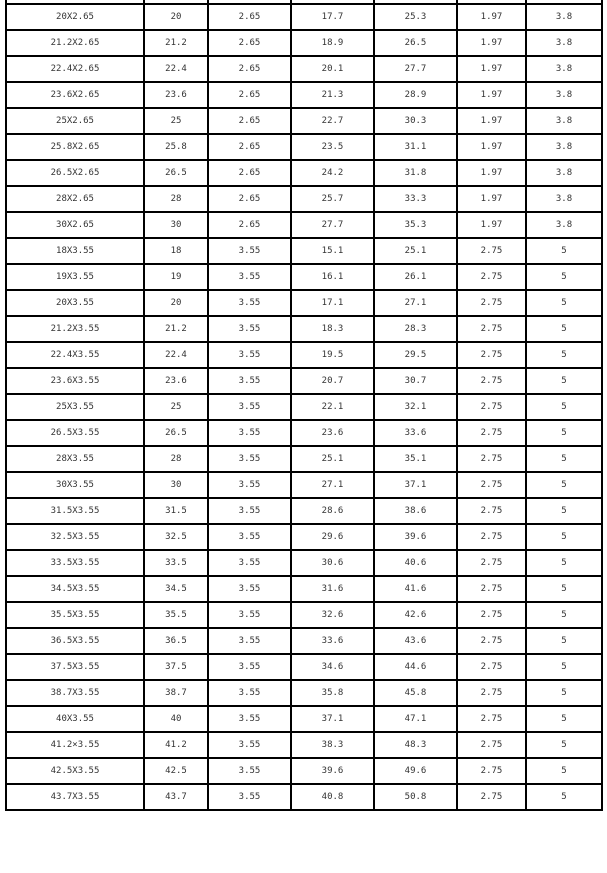 This screenshot has height=873, width=607. What do you see at coordinates (75, 225) in the screenshot?
I see `table-cell: 30X2.65` at bounding box center [75, 225].